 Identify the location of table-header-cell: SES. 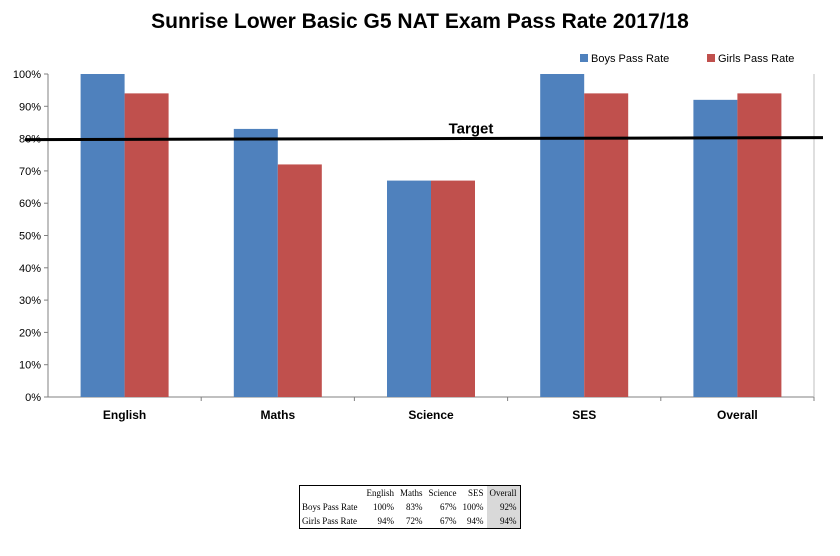
(476, 493).